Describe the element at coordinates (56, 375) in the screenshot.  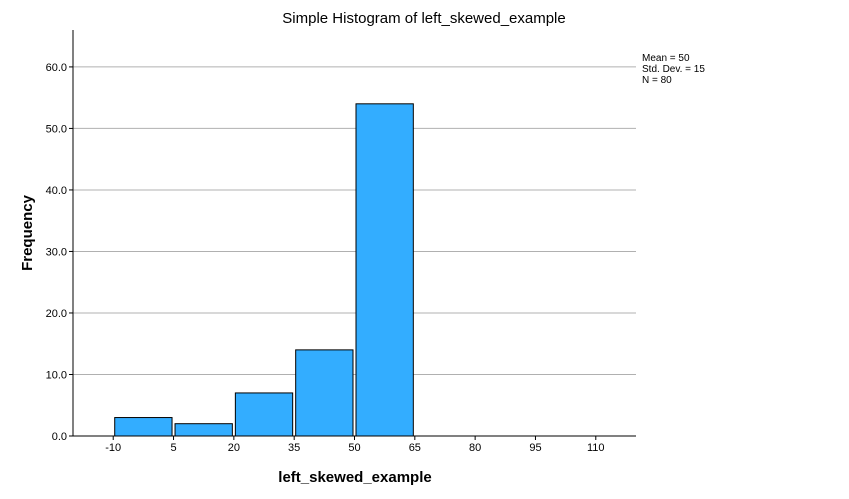
I see `y-tick-label: 10.0` at that location.